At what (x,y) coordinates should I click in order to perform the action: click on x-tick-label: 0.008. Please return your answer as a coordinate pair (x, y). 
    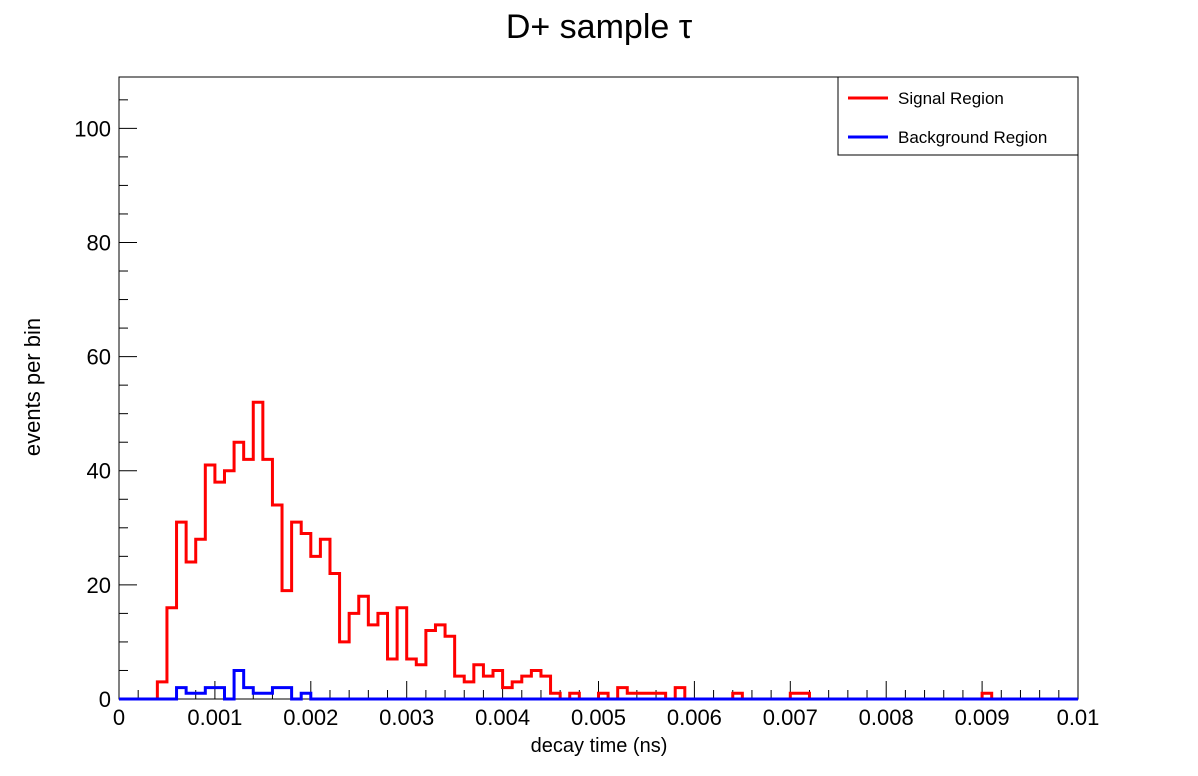
    Looking at the image, I should click on (886, 717).